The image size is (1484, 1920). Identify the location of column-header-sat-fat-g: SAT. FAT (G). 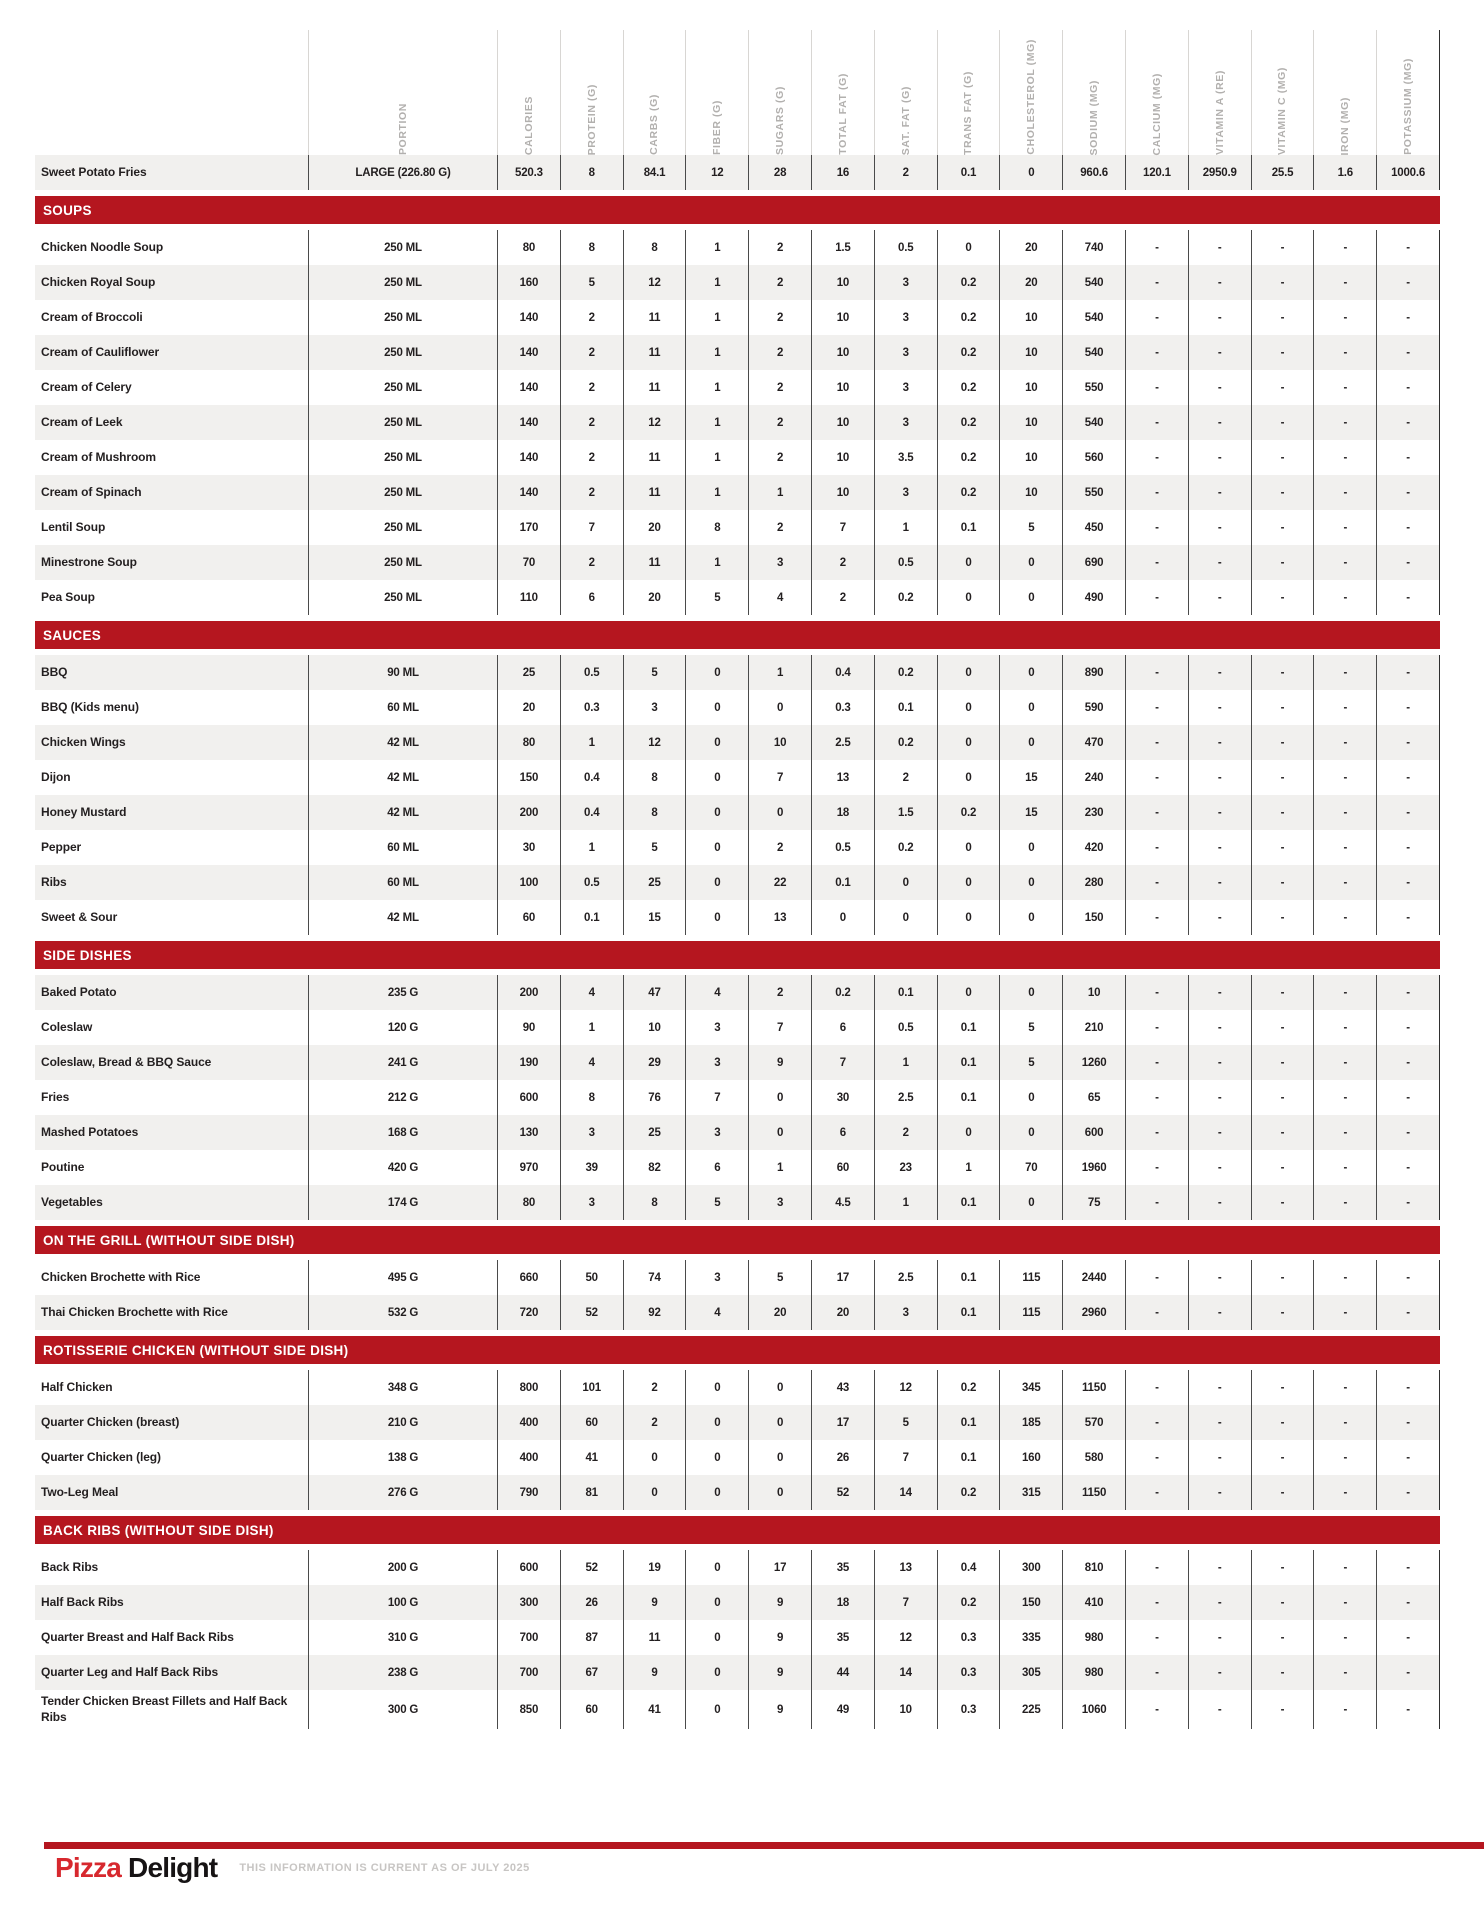
(905, 92).